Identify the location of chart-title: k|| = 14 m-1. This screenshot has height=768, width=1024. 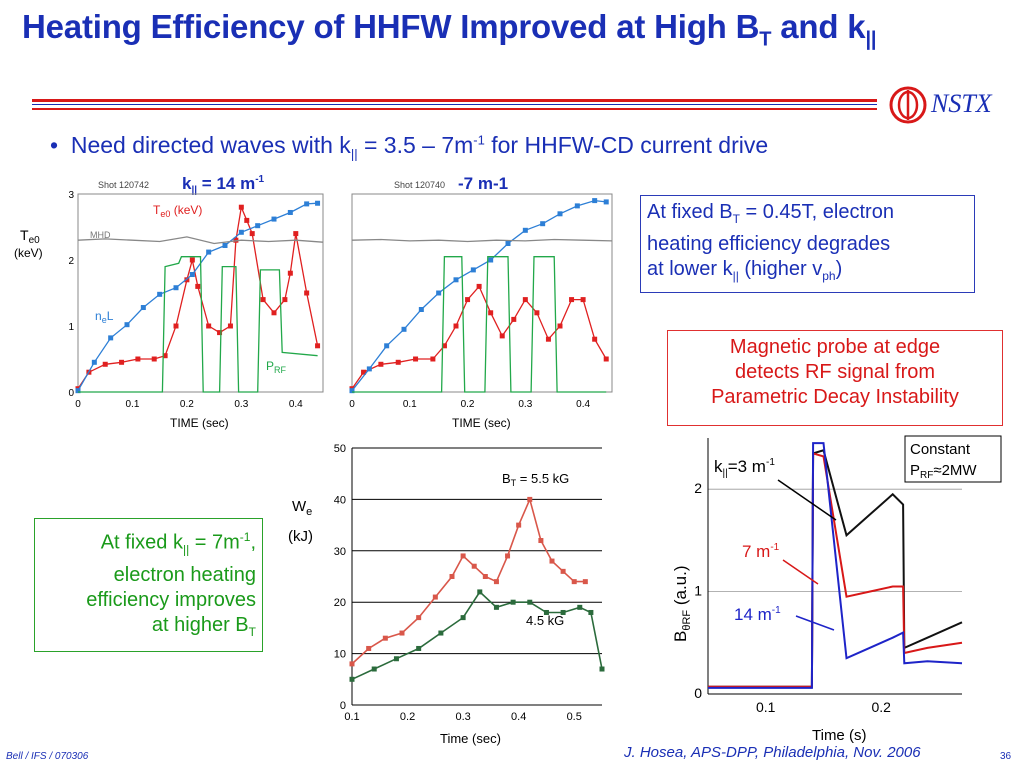
(223, 185).